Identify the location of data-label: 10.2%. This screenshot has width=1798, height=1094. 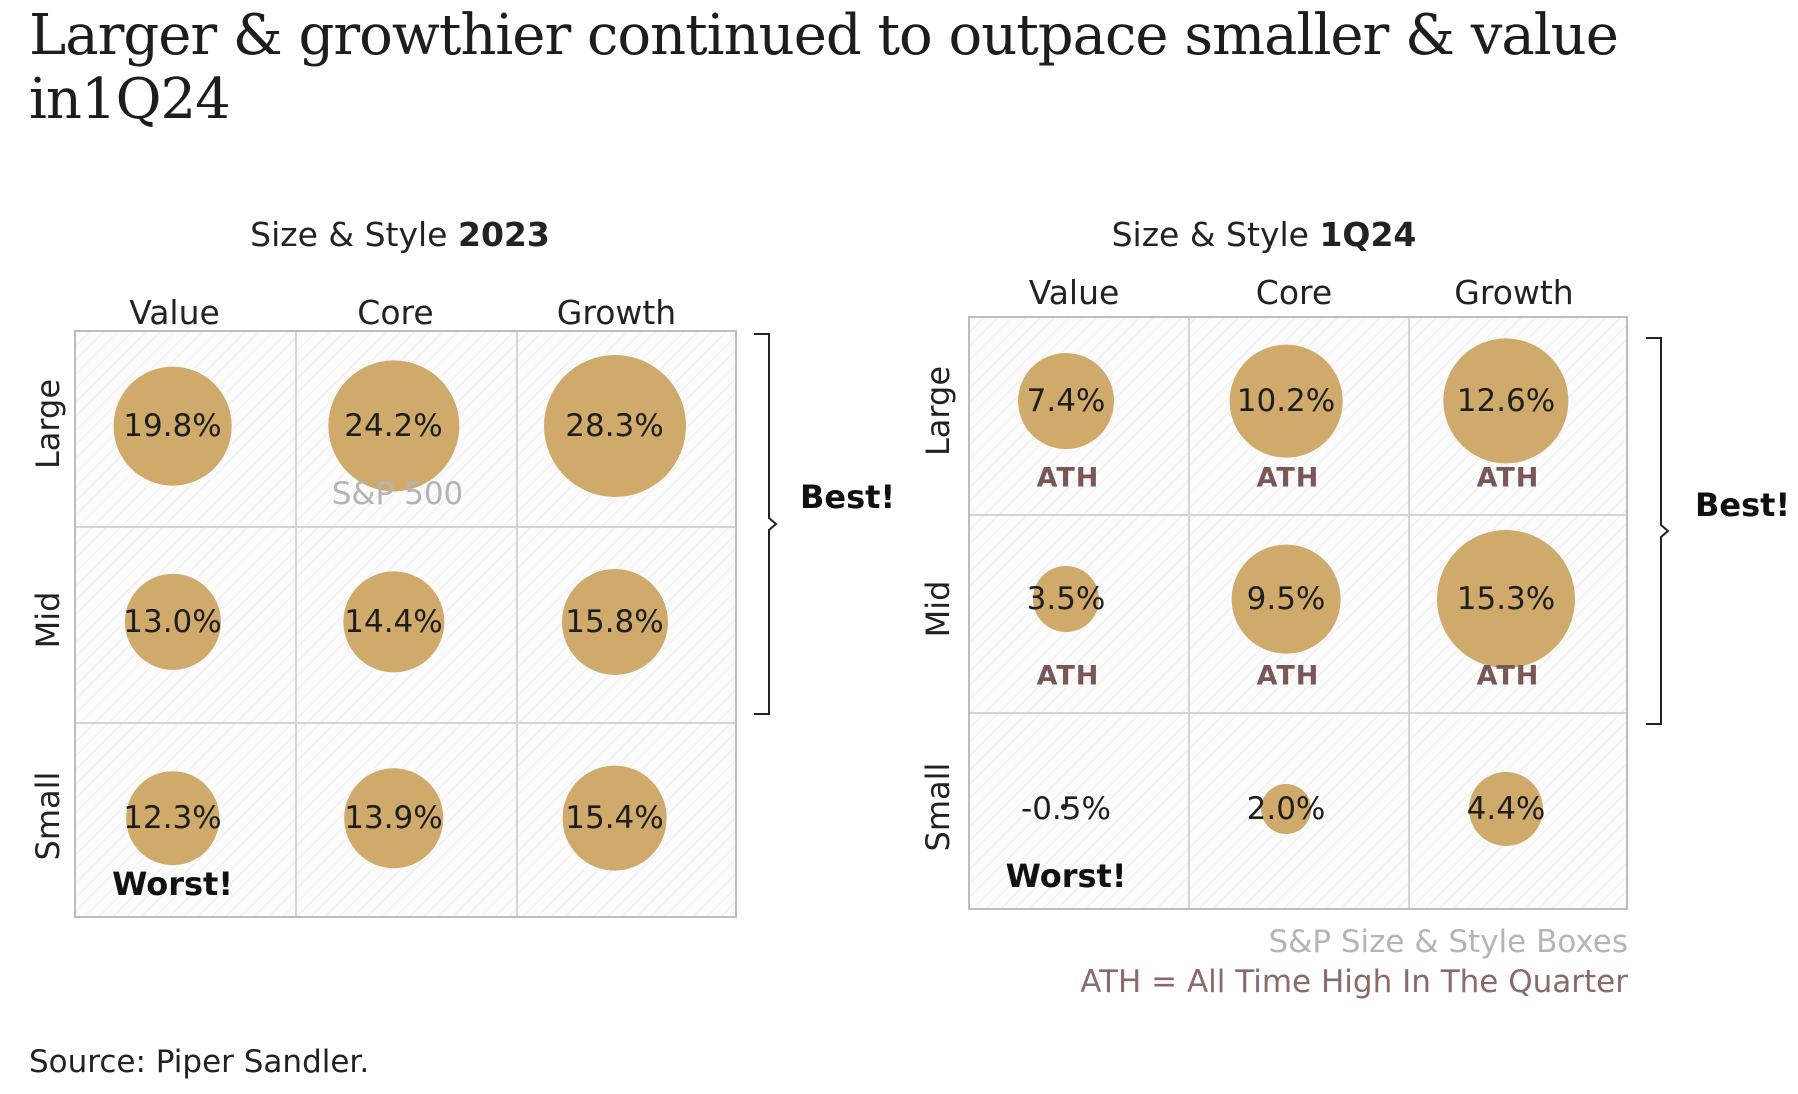
(1286, 401).